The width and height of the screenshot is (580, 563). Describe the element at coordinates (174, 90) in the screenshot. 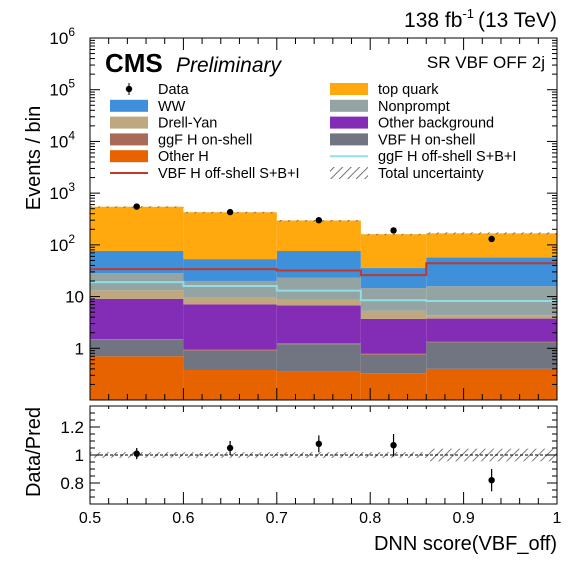

I see `legend-label: Data` at that location.